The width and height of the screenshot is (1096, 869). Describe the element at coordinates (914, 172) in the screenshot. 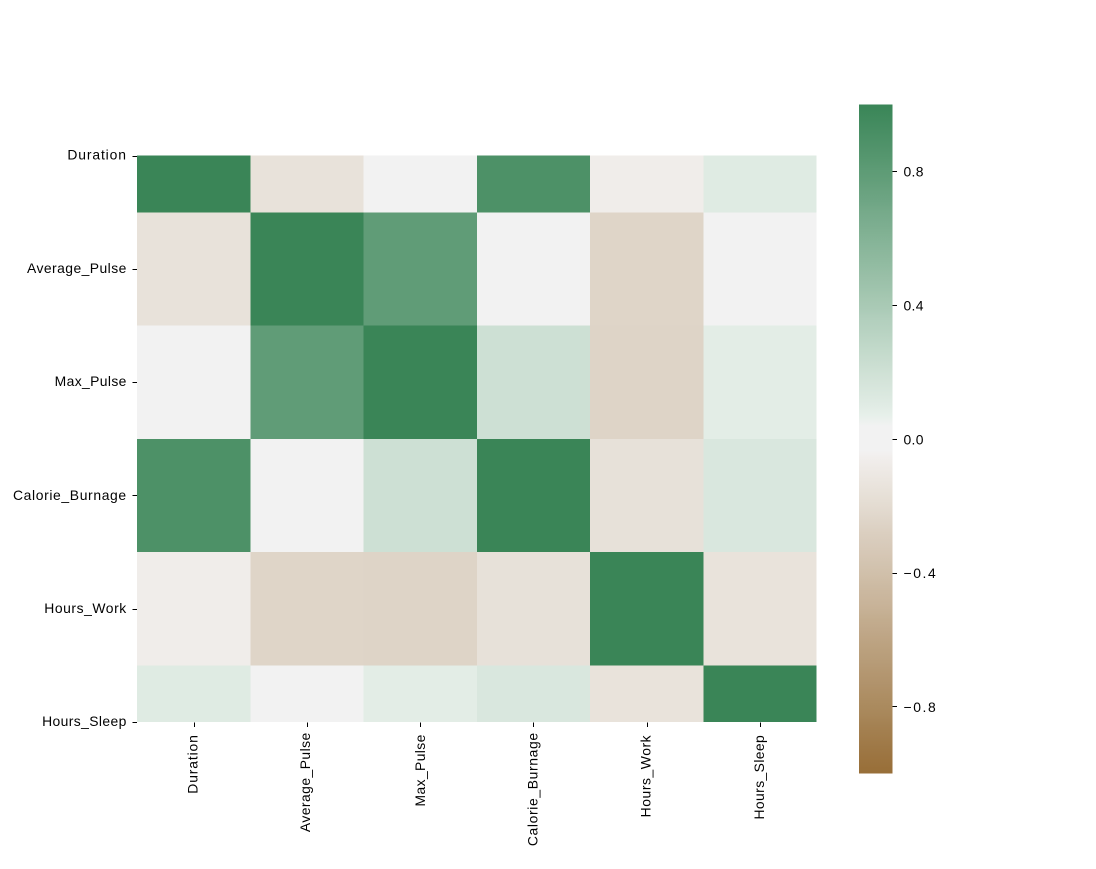

I see `svg-text: 0.8` at that location.